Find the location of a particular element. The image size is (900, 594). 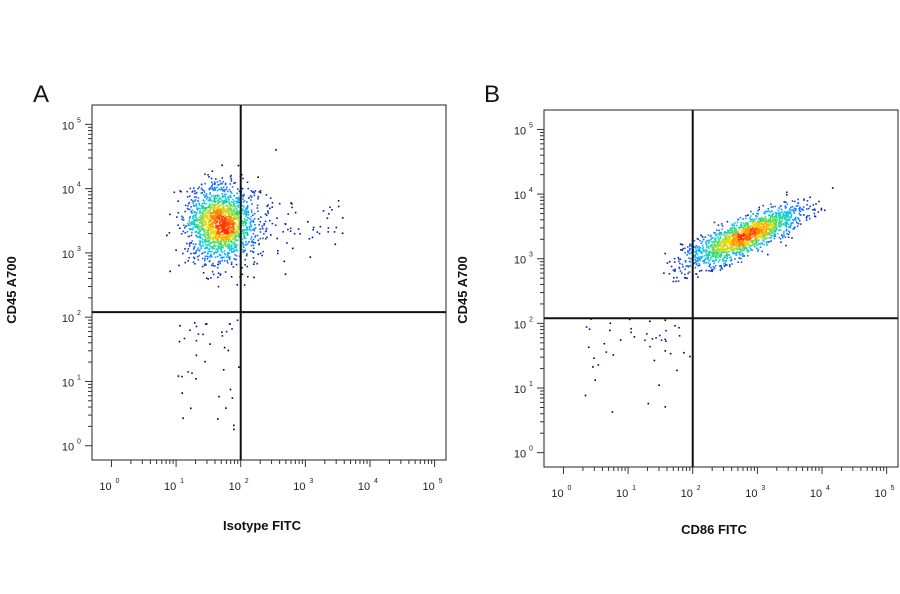

panel-b-y-tick-exponent: 5 is located at coordinates (531, 125).